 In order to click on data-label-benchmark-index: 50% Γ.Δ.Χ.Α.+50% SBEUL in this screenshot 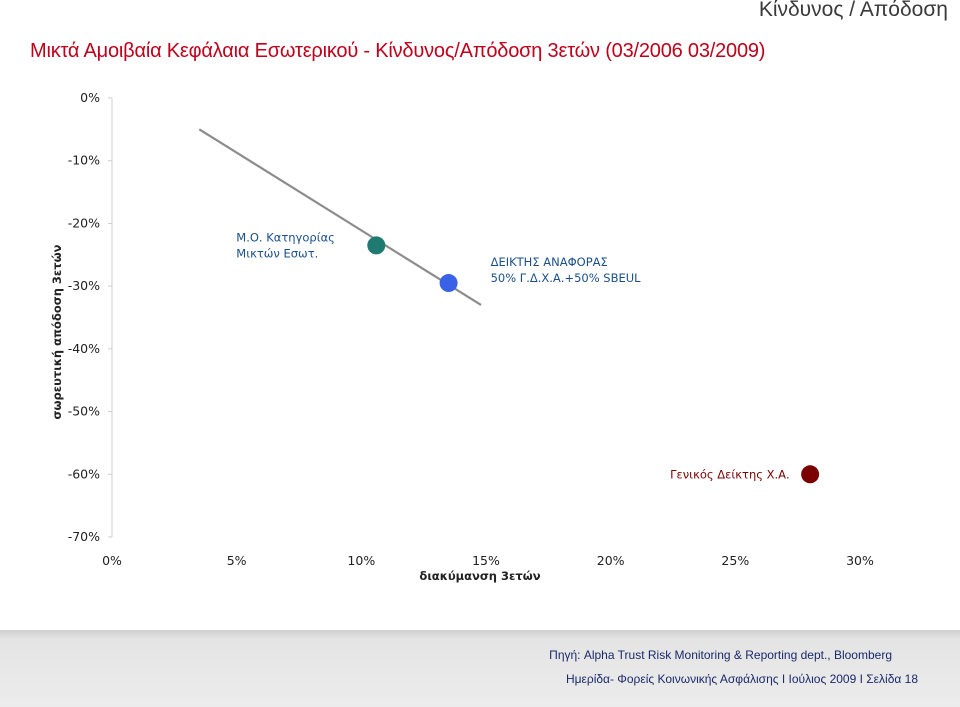, I will do `click(566, 278)`.